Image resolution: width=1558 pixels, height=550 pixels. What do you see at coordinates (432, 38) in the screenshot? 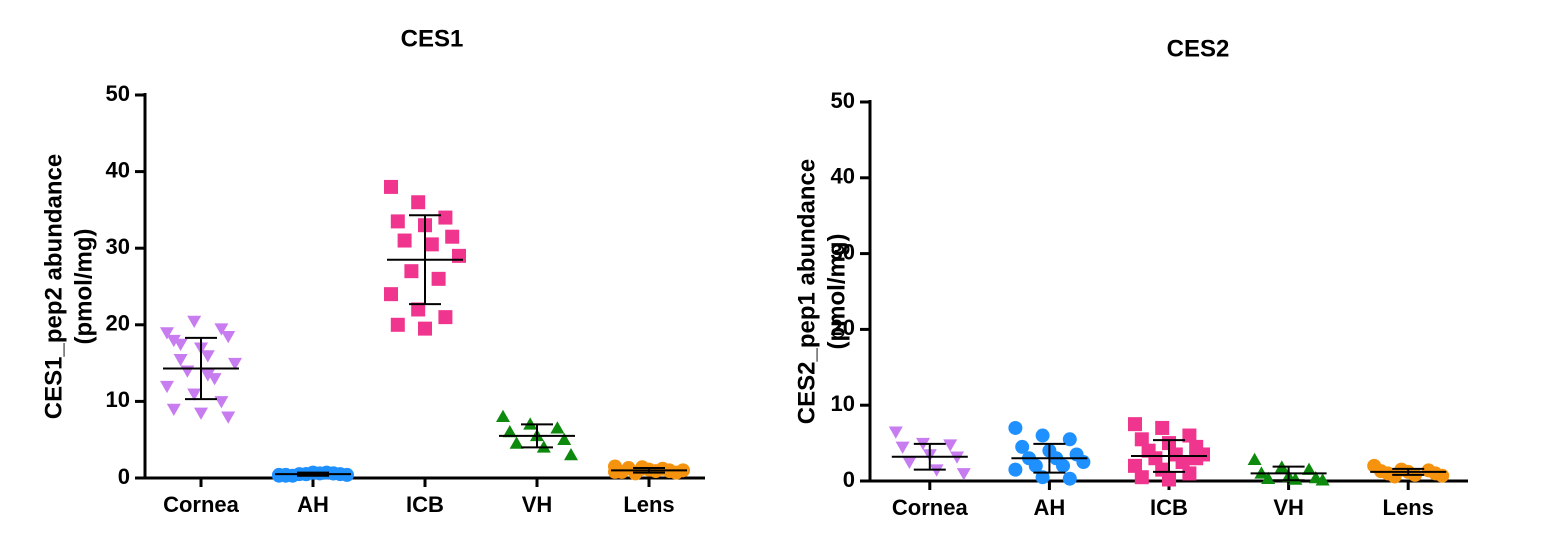
I see `chart-title: CES1` at bounding box center [432, 38].